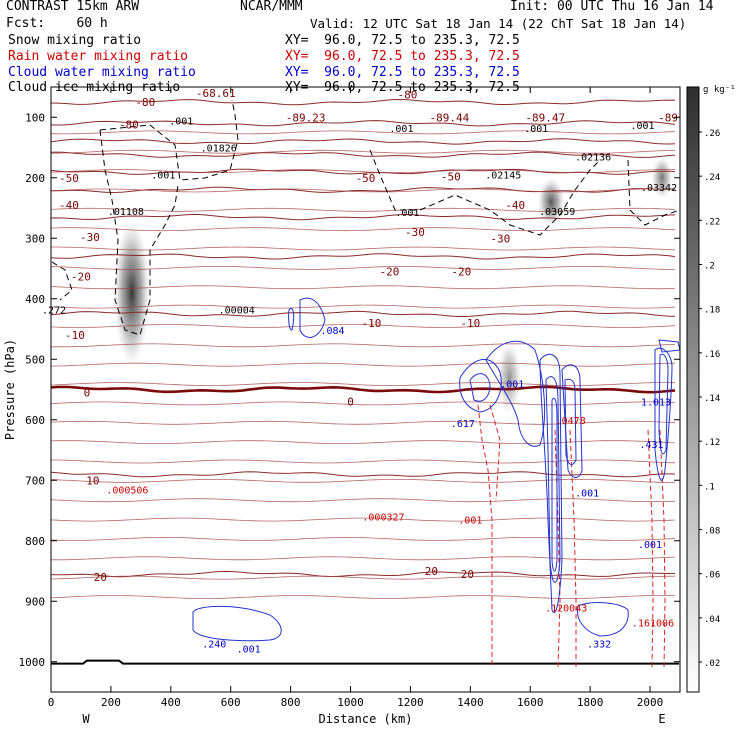  What do you see at coordinates (111, 702) in the screenshot?
I see `x-tick-label: 200` at bounding box center [111, 702].